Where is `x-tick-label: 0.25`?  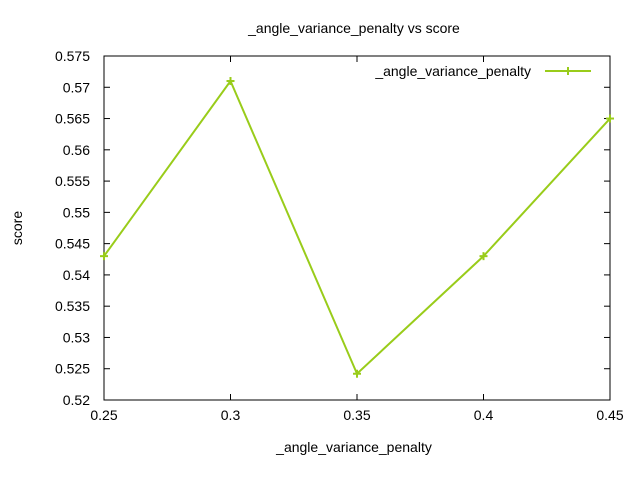
x-tick-label: 0.25 is located at coordinates (103, 415).